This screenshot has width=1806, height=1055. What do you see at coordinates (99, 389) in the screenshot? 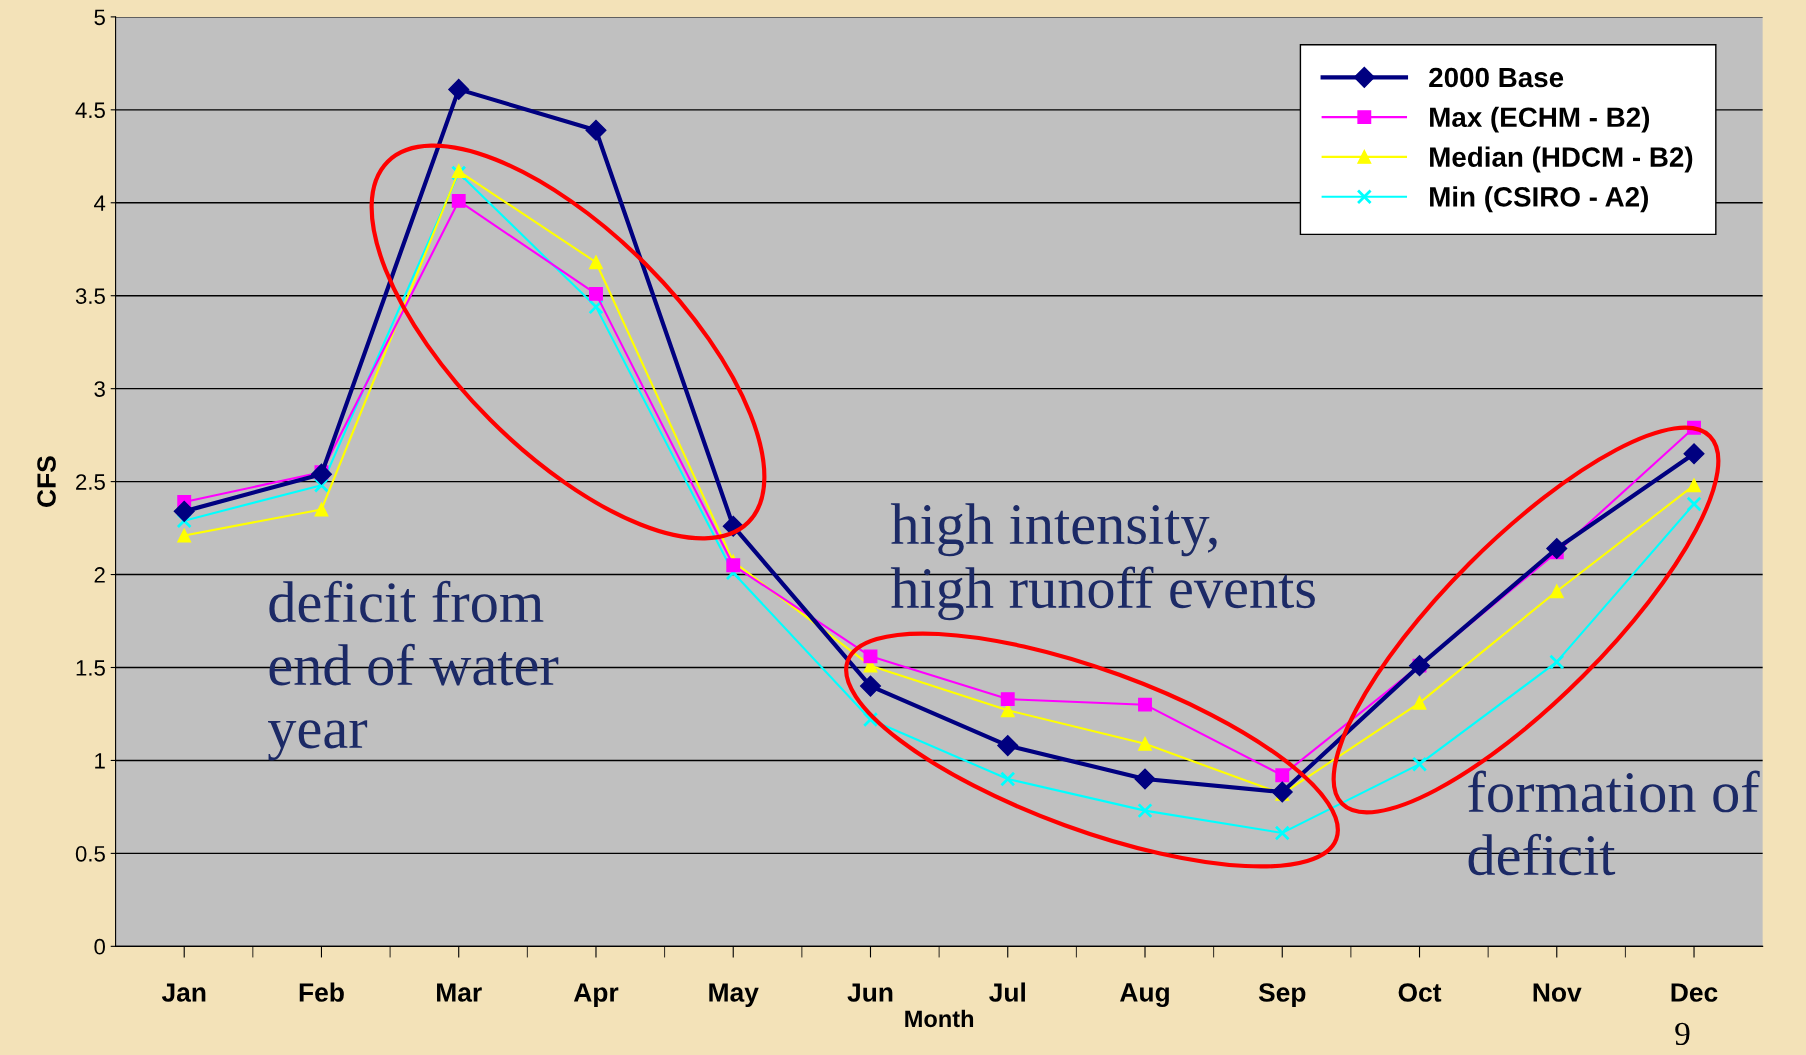
I see `y-tick-label: 3` at bounding box center [99, 389].